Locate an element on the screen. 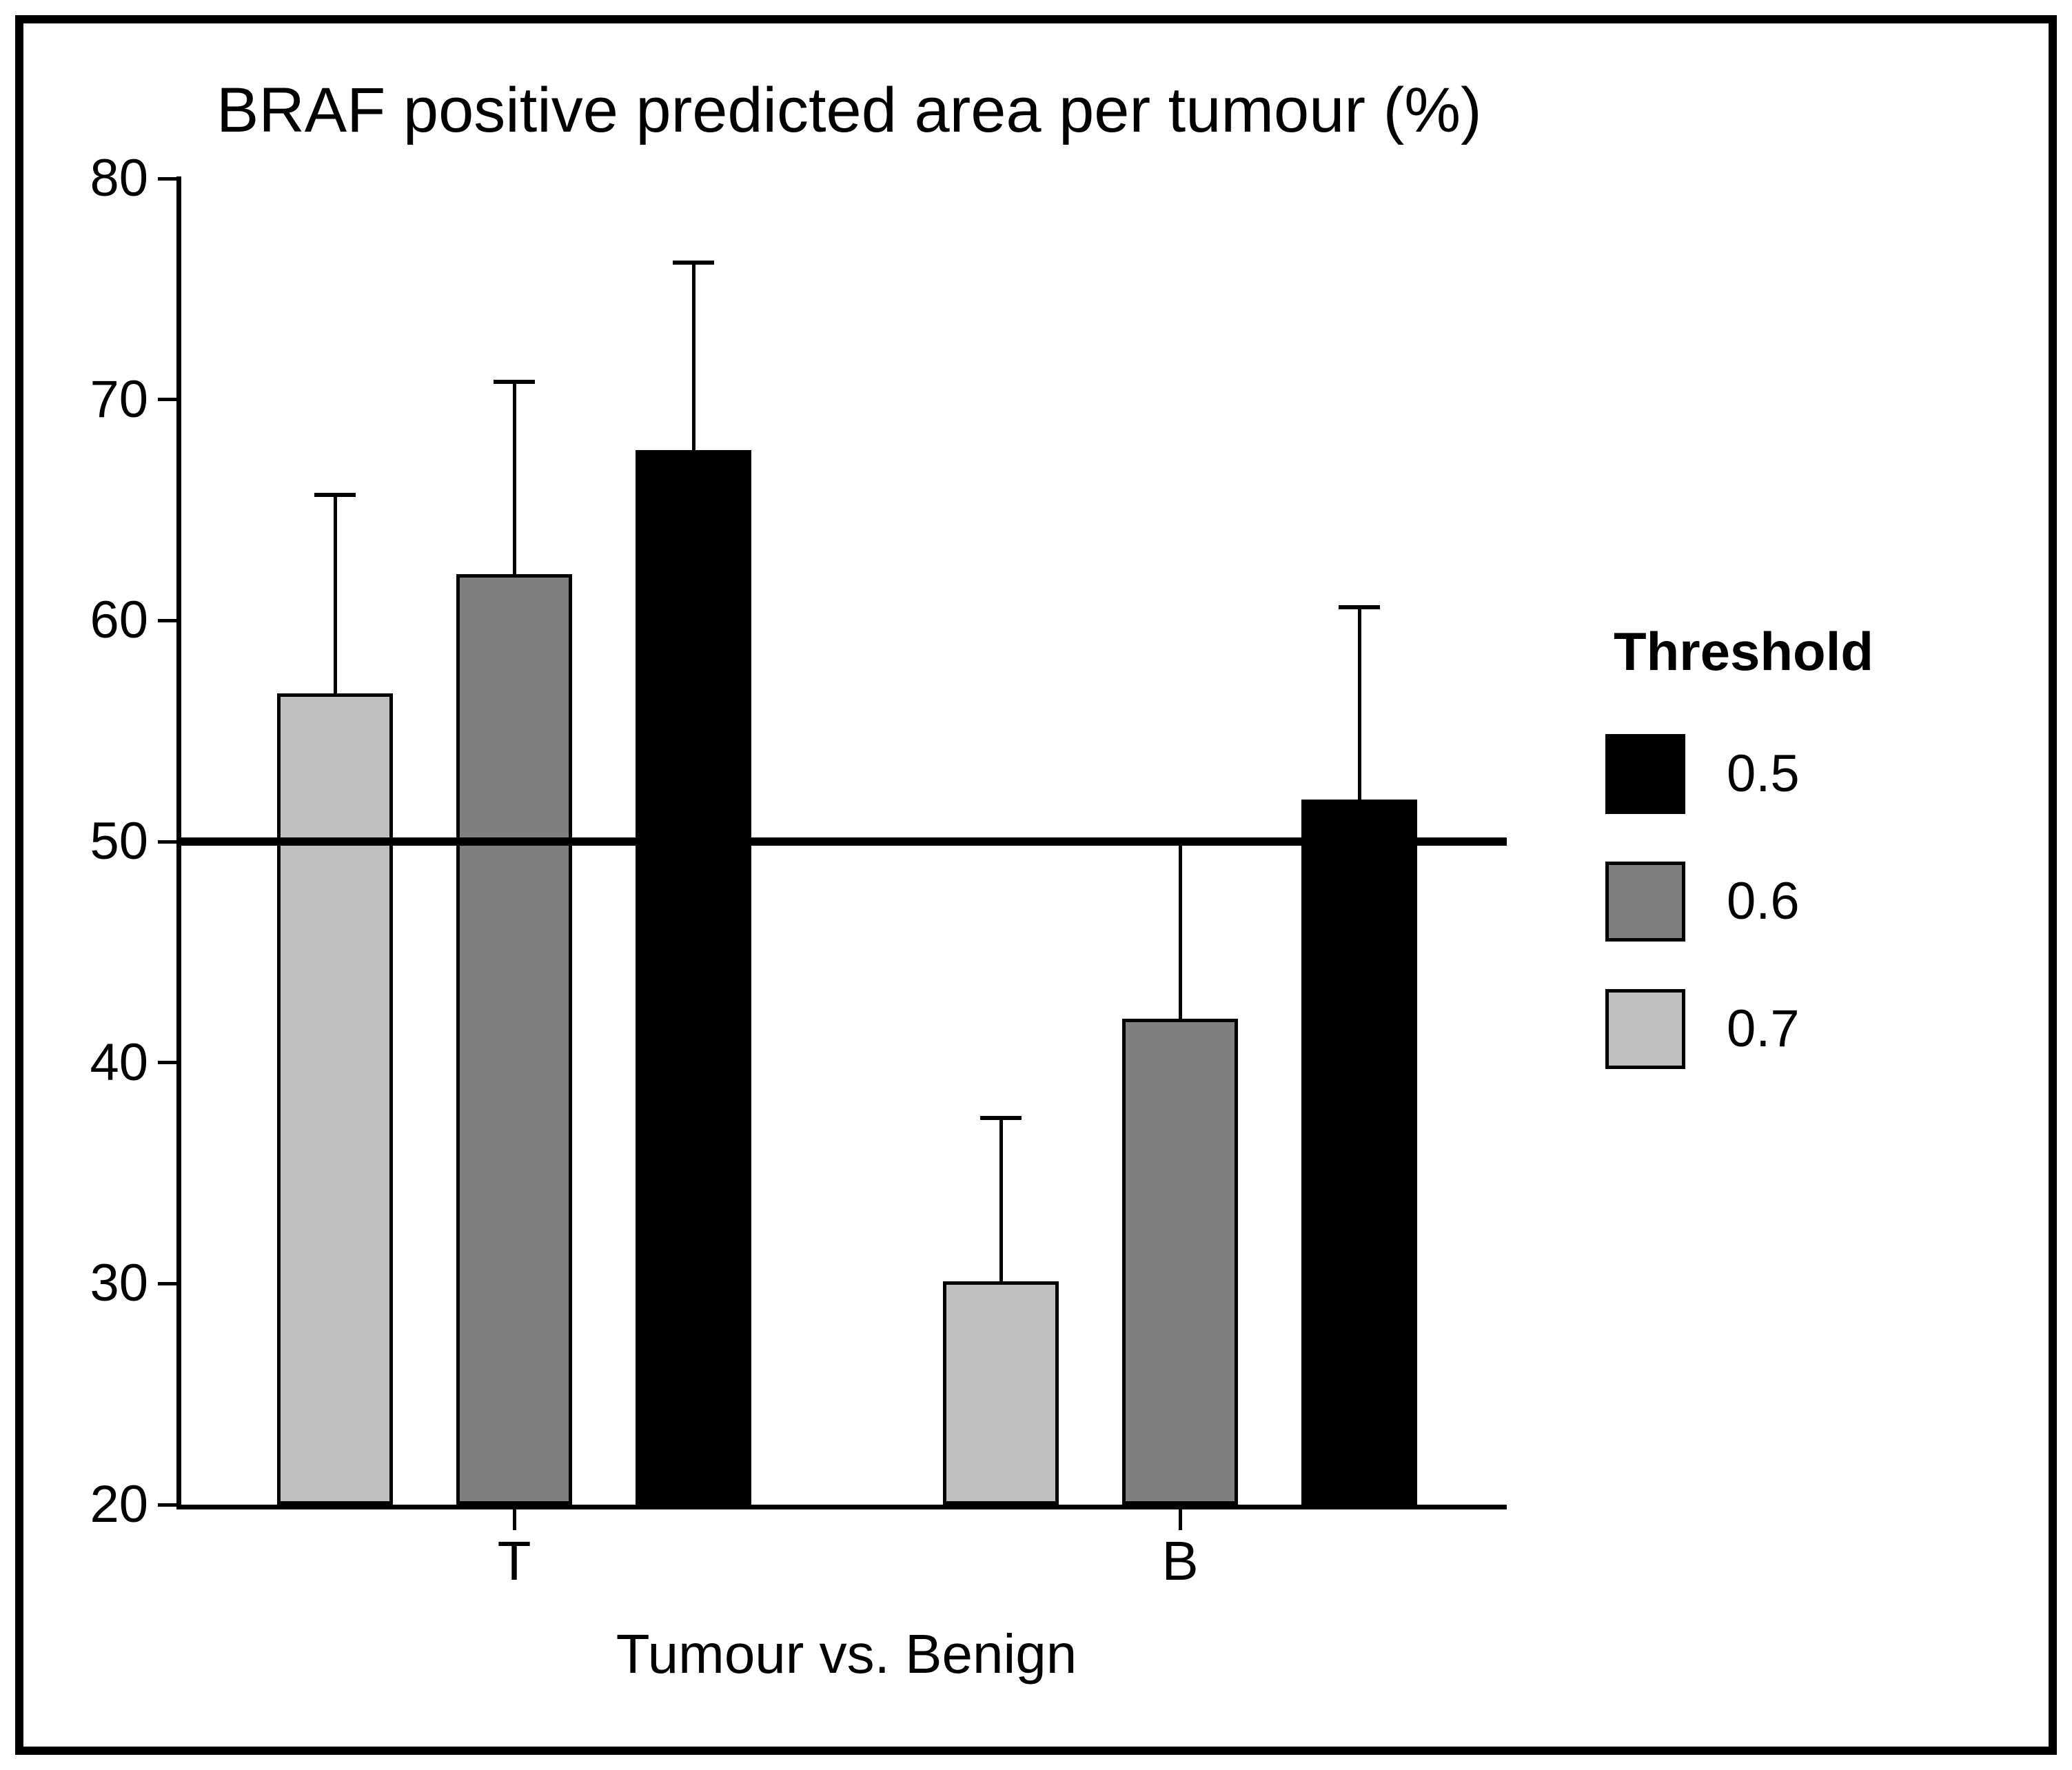 The image size is (2072, 1770). error-bar-cap-T-0.7 is located at coordinates (335, 495).